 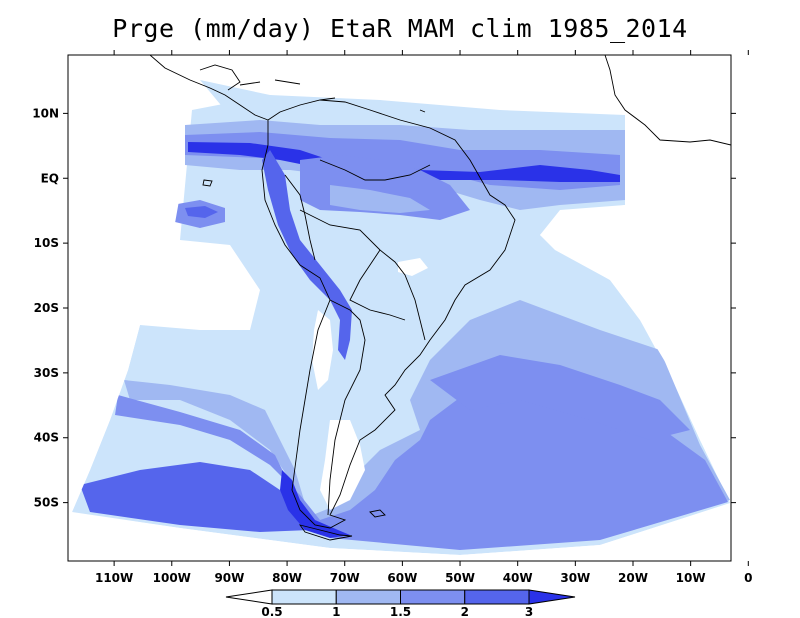 I want to click on colorbar-lower-triangle, so click(x=249, y=597).